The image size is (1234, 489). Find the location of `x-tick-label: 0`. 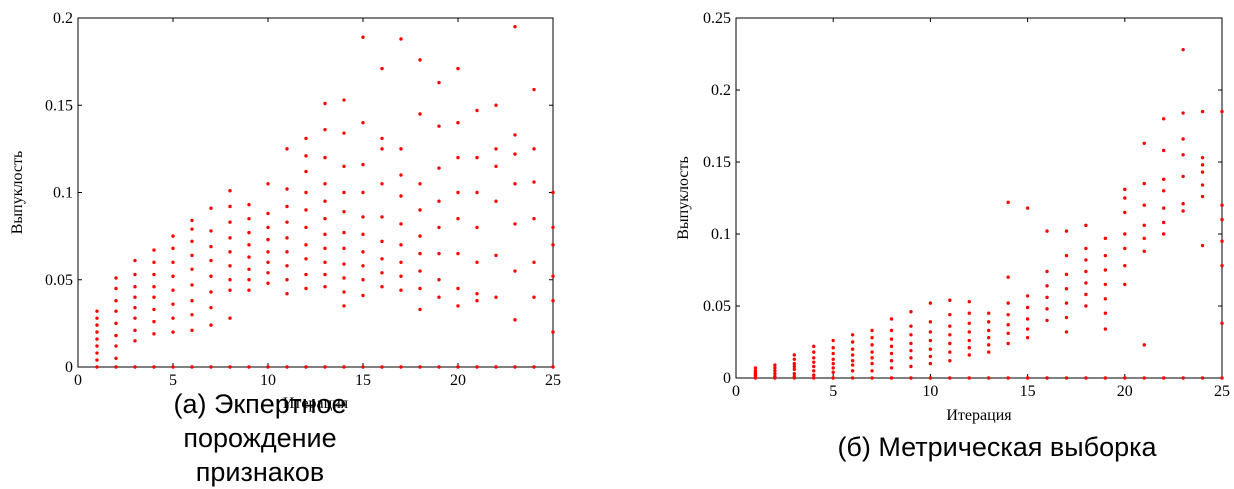

x-tick-label: 0 is located at coordinates (736, 391).